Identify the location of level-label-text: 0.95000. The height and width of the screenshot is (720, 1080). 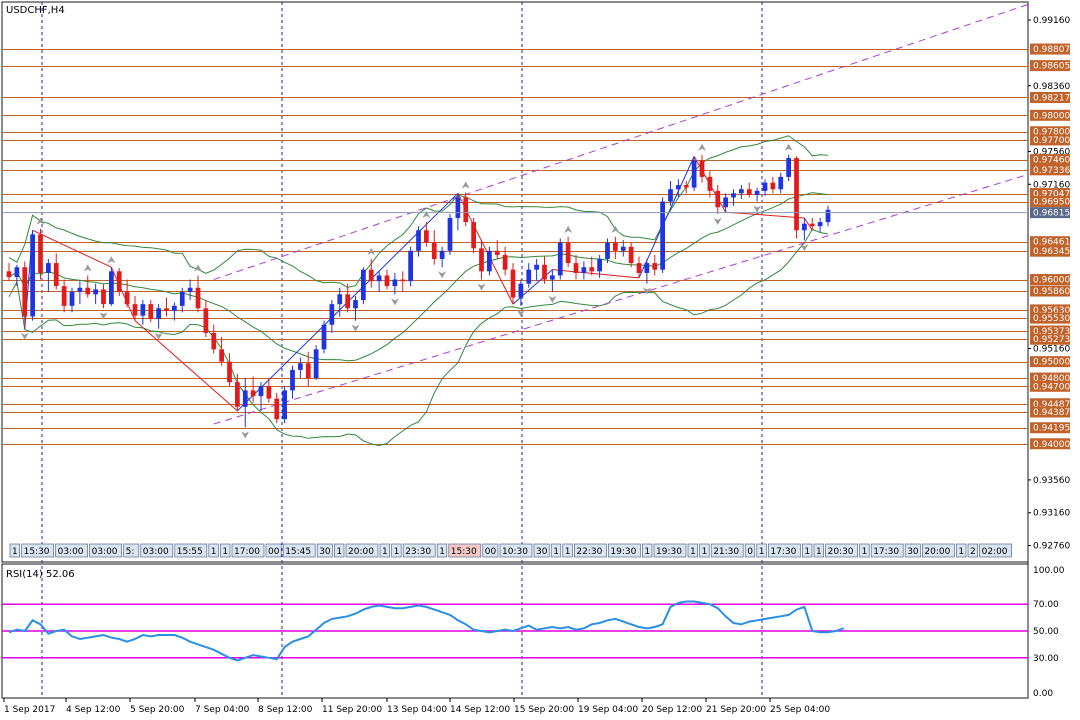
(1051, 363).